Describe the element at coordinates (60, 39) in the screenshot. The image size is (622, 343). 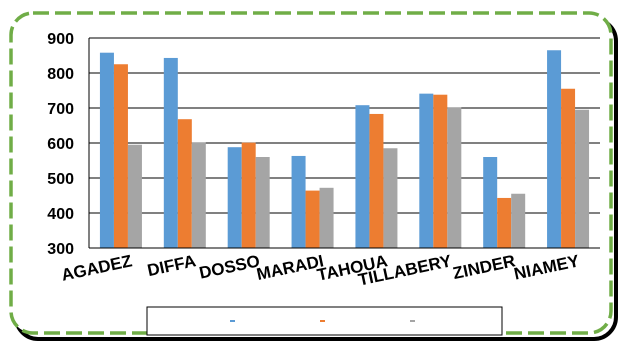
I see `y-tick-label: 900` at that location.